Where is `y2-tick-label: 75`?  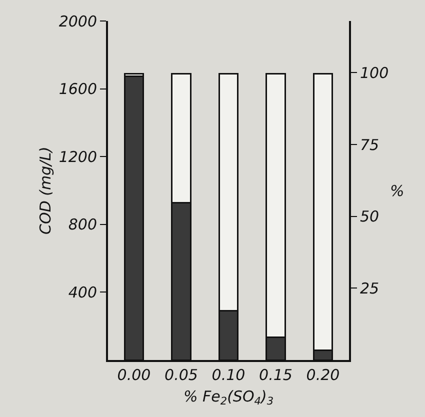 y2-tick-label: 75 is located at coordinates (370, 145).